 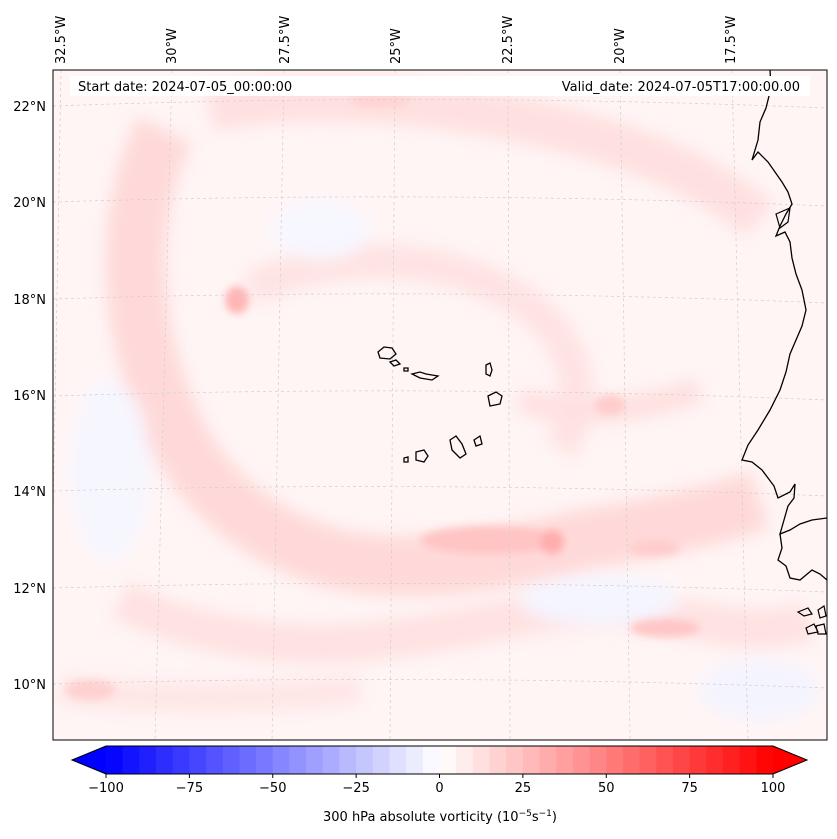 I want to click on colorbar-extend-min, so click(x=89, y=760).